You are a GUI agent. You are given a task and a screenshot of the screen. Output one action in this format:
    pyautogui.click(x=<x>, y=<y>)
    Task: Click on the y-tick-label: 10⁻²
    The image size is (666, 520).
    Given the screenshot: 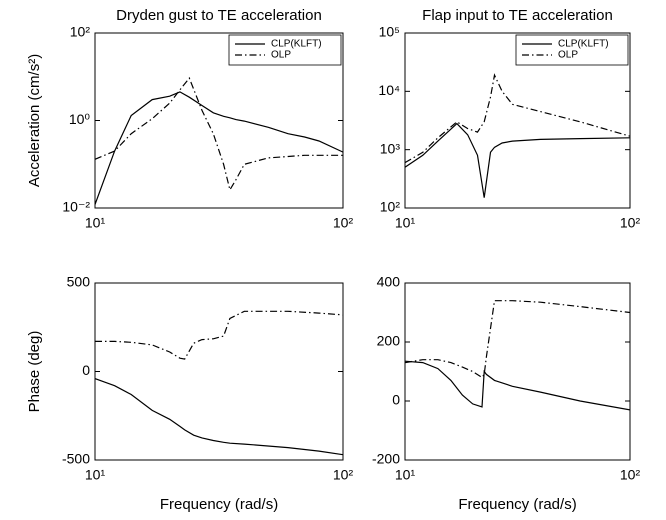 What is the action you would take?
    pyautogui.click(x=76, y=207)
    